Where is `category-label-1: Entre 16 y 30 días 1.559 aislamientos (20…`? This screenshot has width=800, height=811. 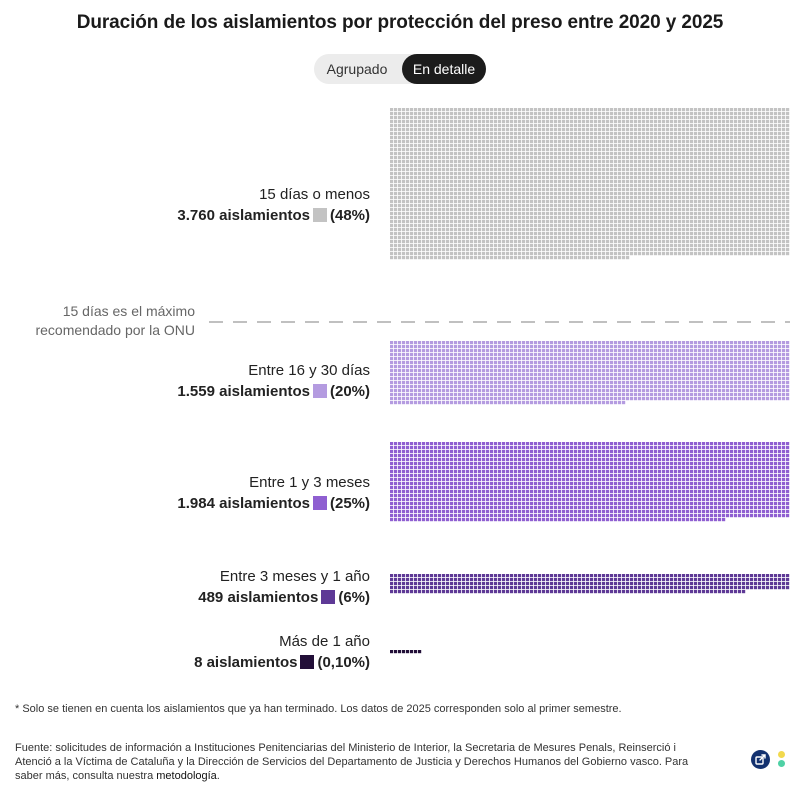
category-label-1: Entre 16 y 30 días 1.559 aislamientos (20… is located at coordinates (273, 381).